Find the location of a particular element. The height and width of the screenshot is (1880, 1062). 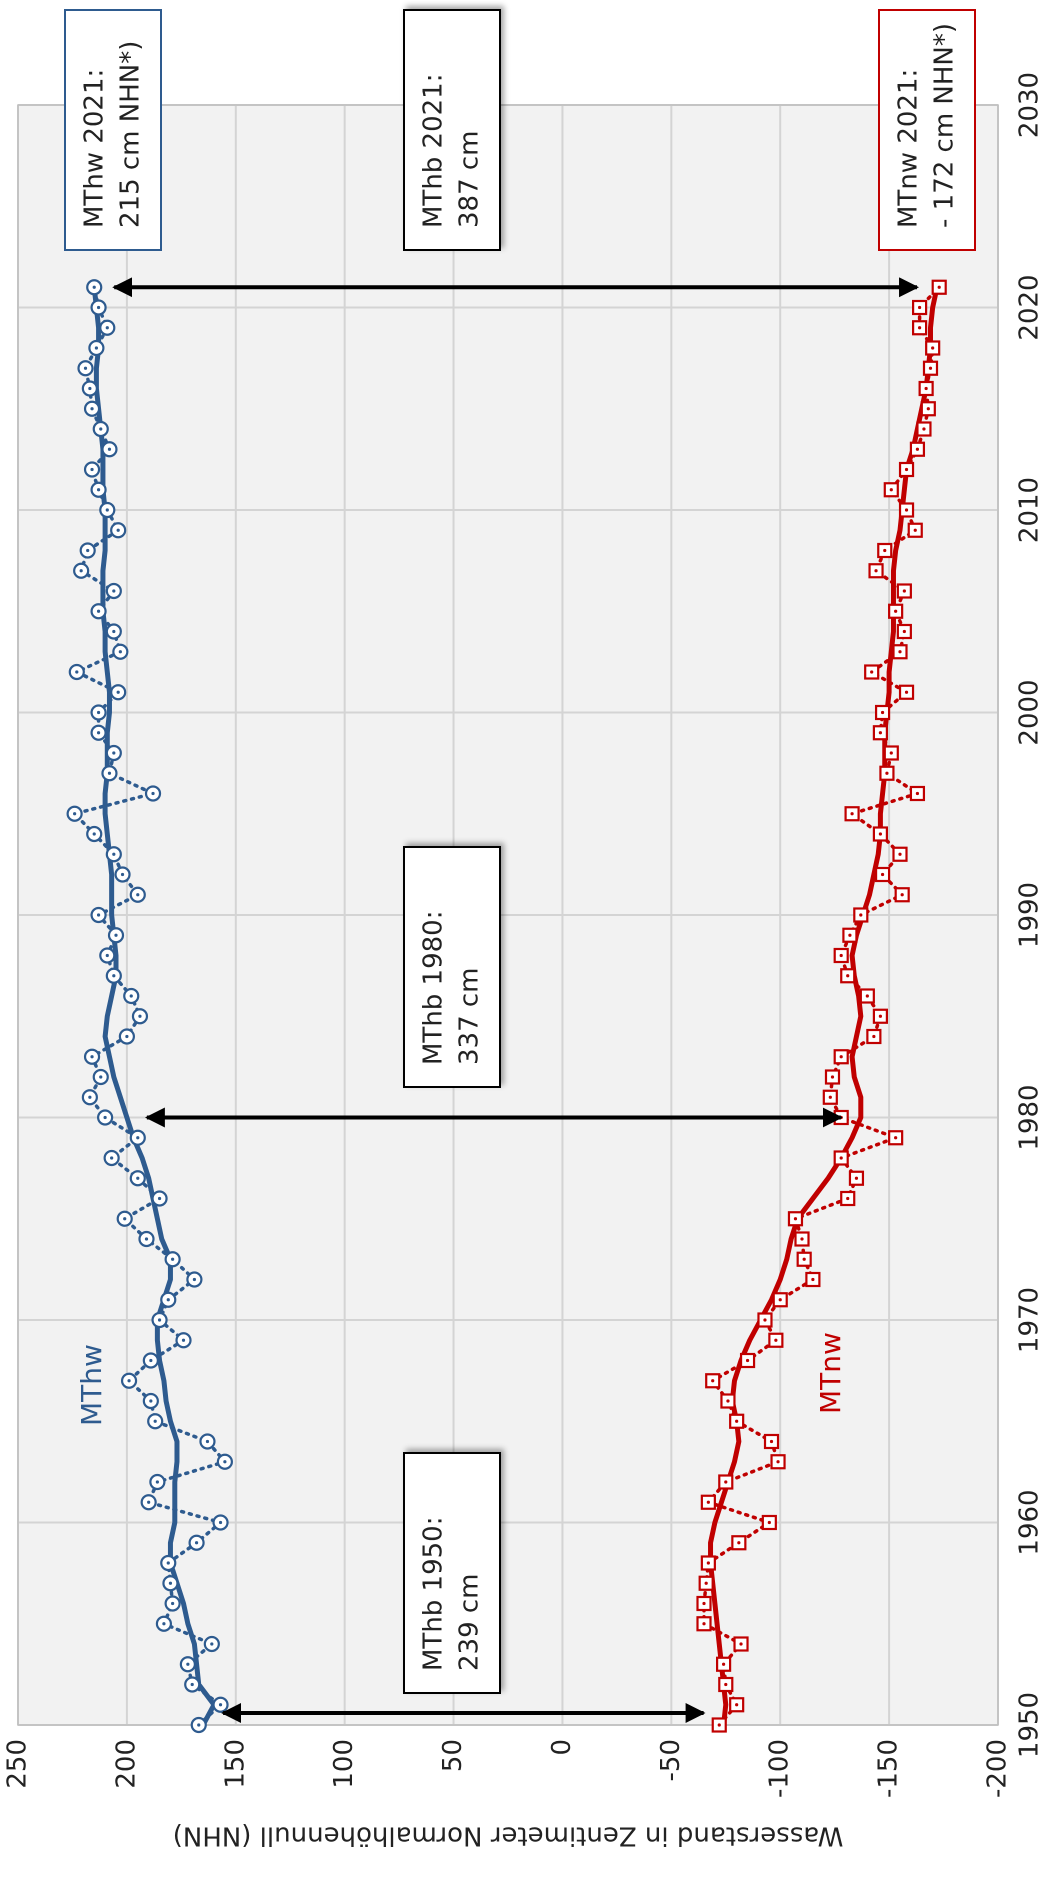

y-tick-label: 150 is located at coordinates (235, 1764).